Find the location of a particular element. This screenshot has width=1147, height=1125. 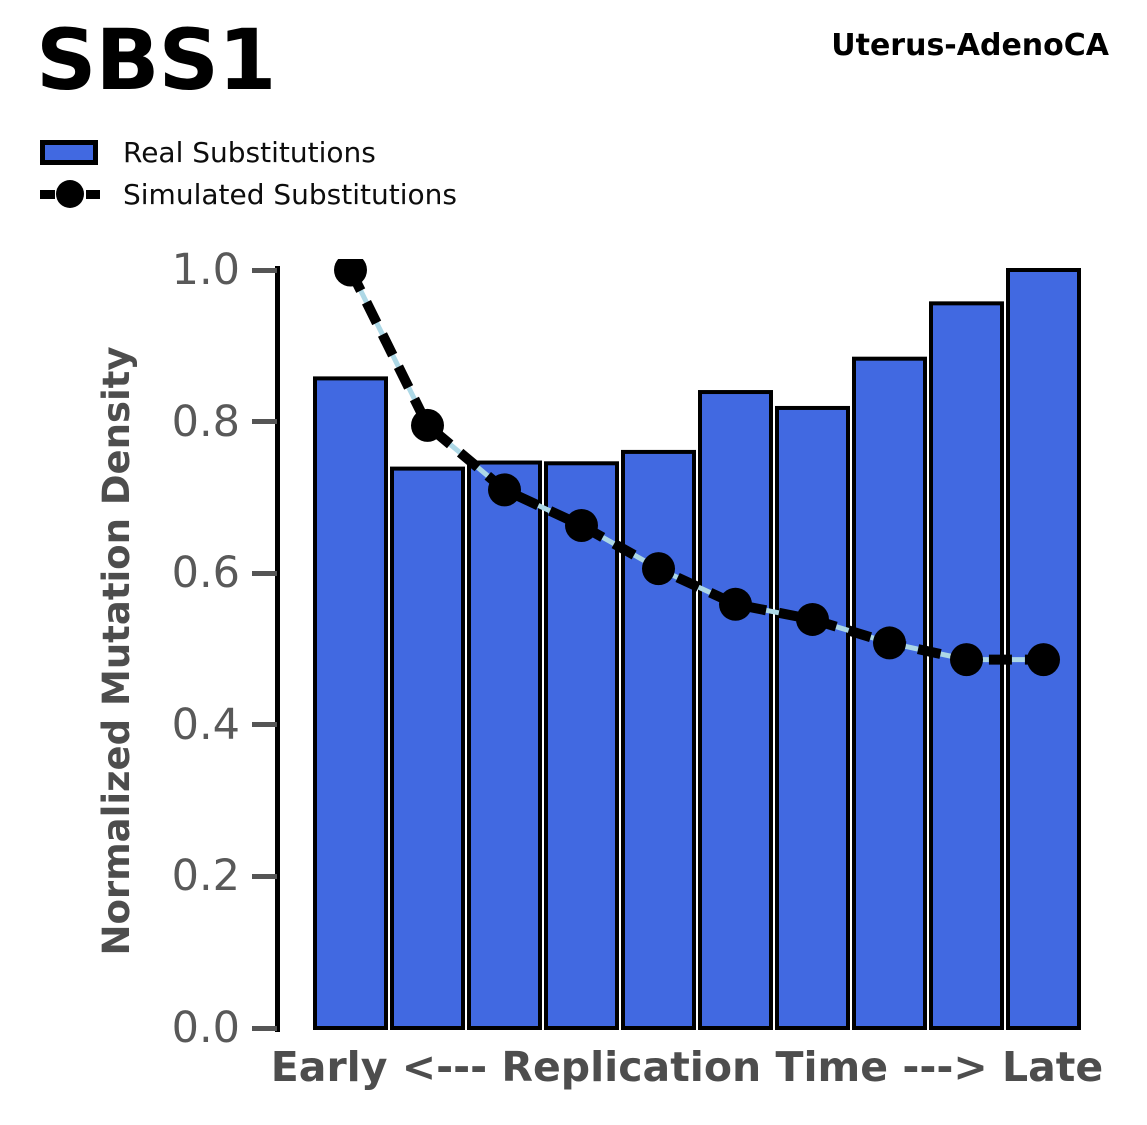

x-axis-label: Early <--- Replication Time ---> Late is located at coordinates (687, 1067).